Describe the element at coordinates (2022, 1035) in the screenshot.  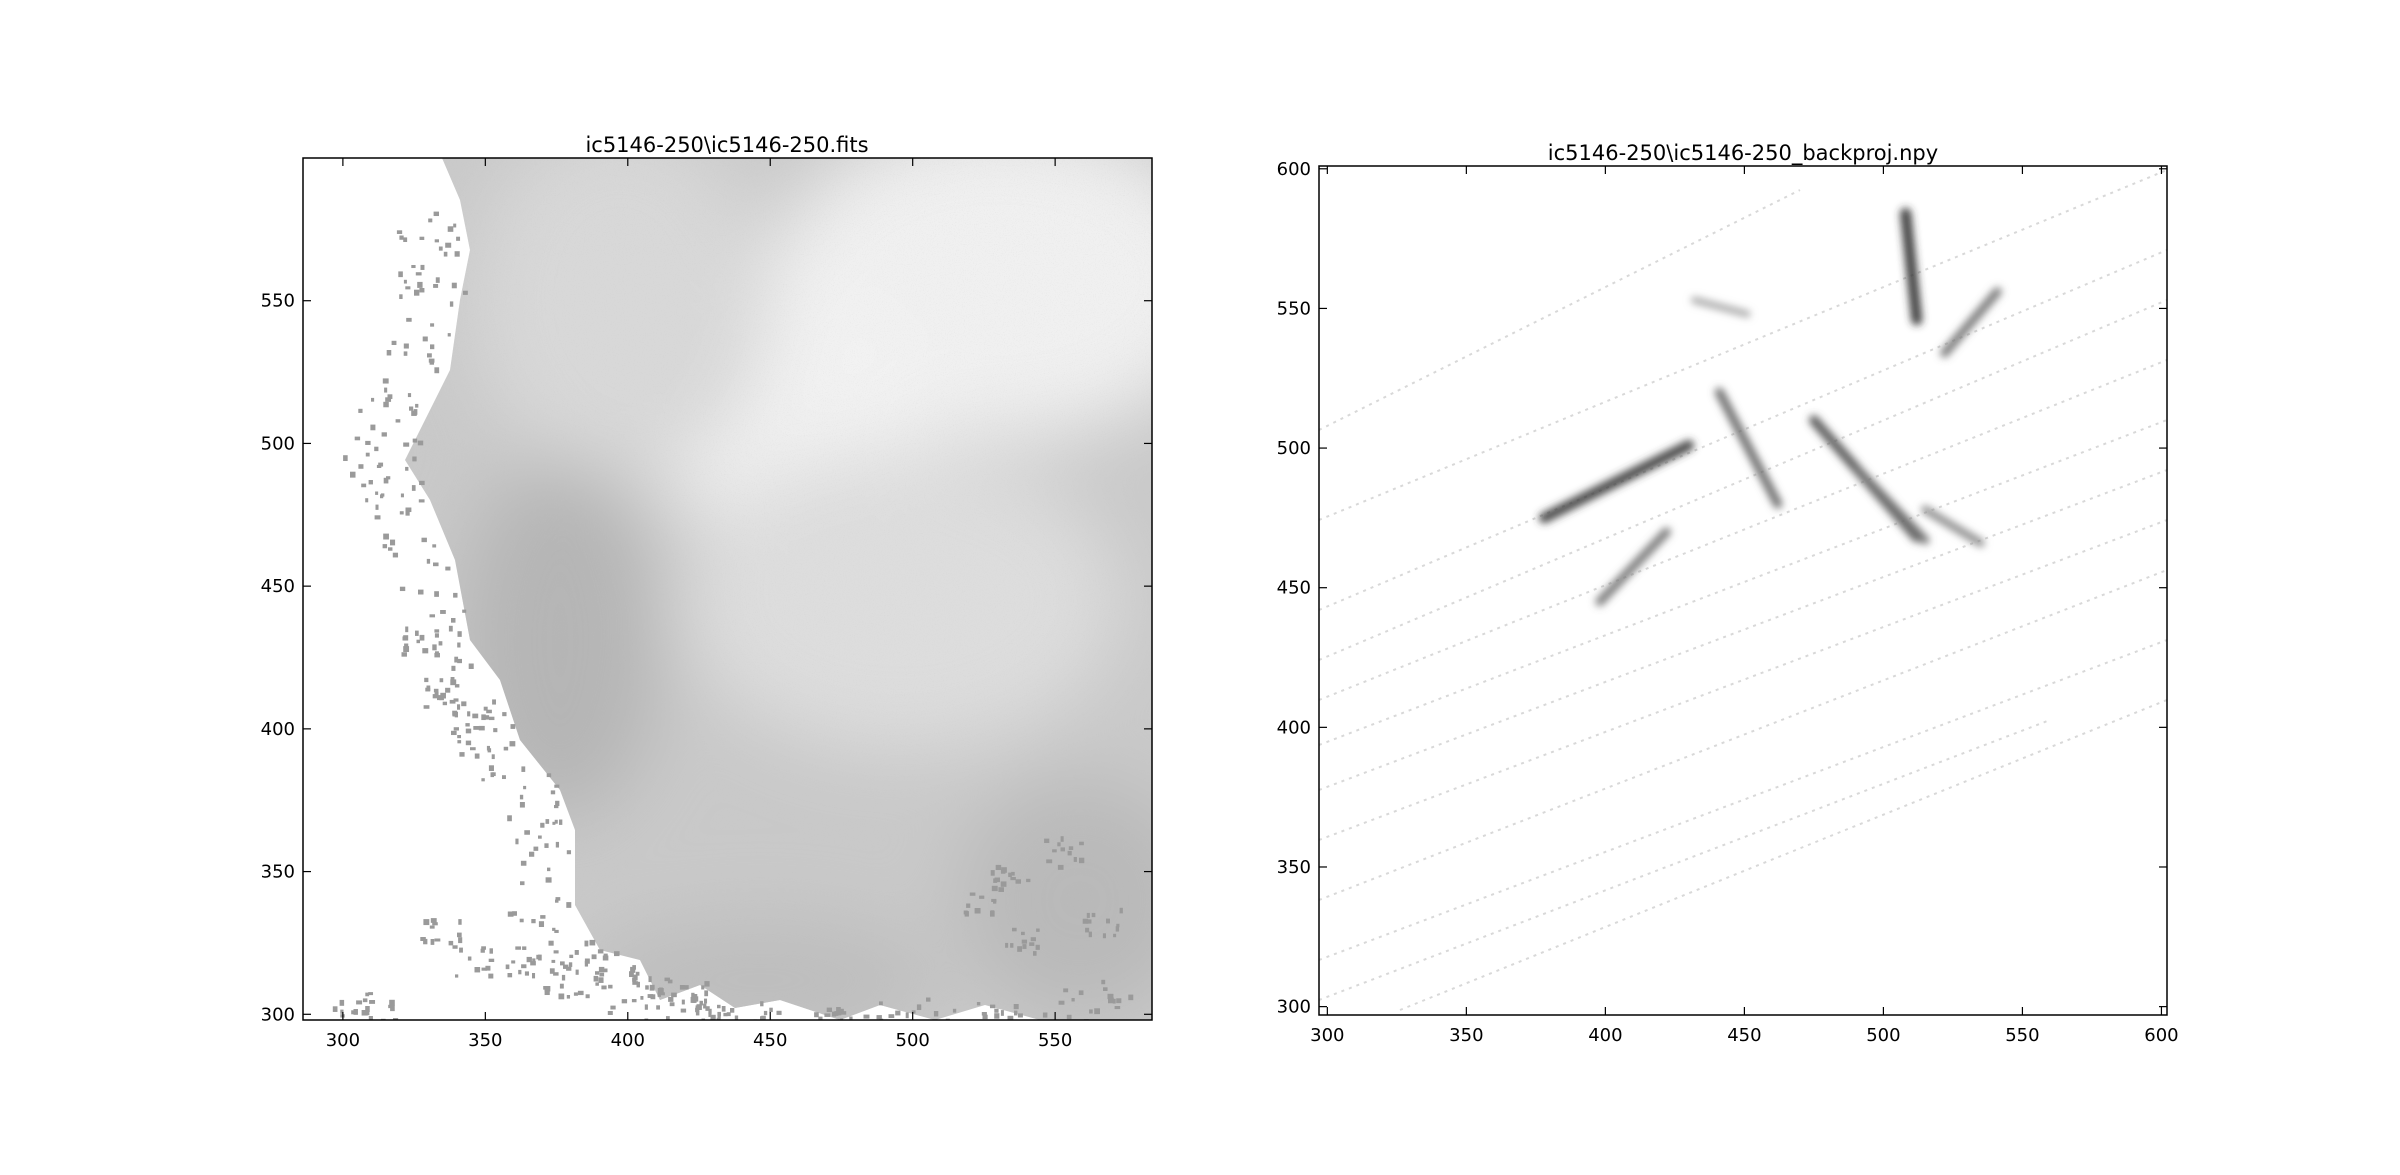
I see `right-x-tick-label: 550` at that location.